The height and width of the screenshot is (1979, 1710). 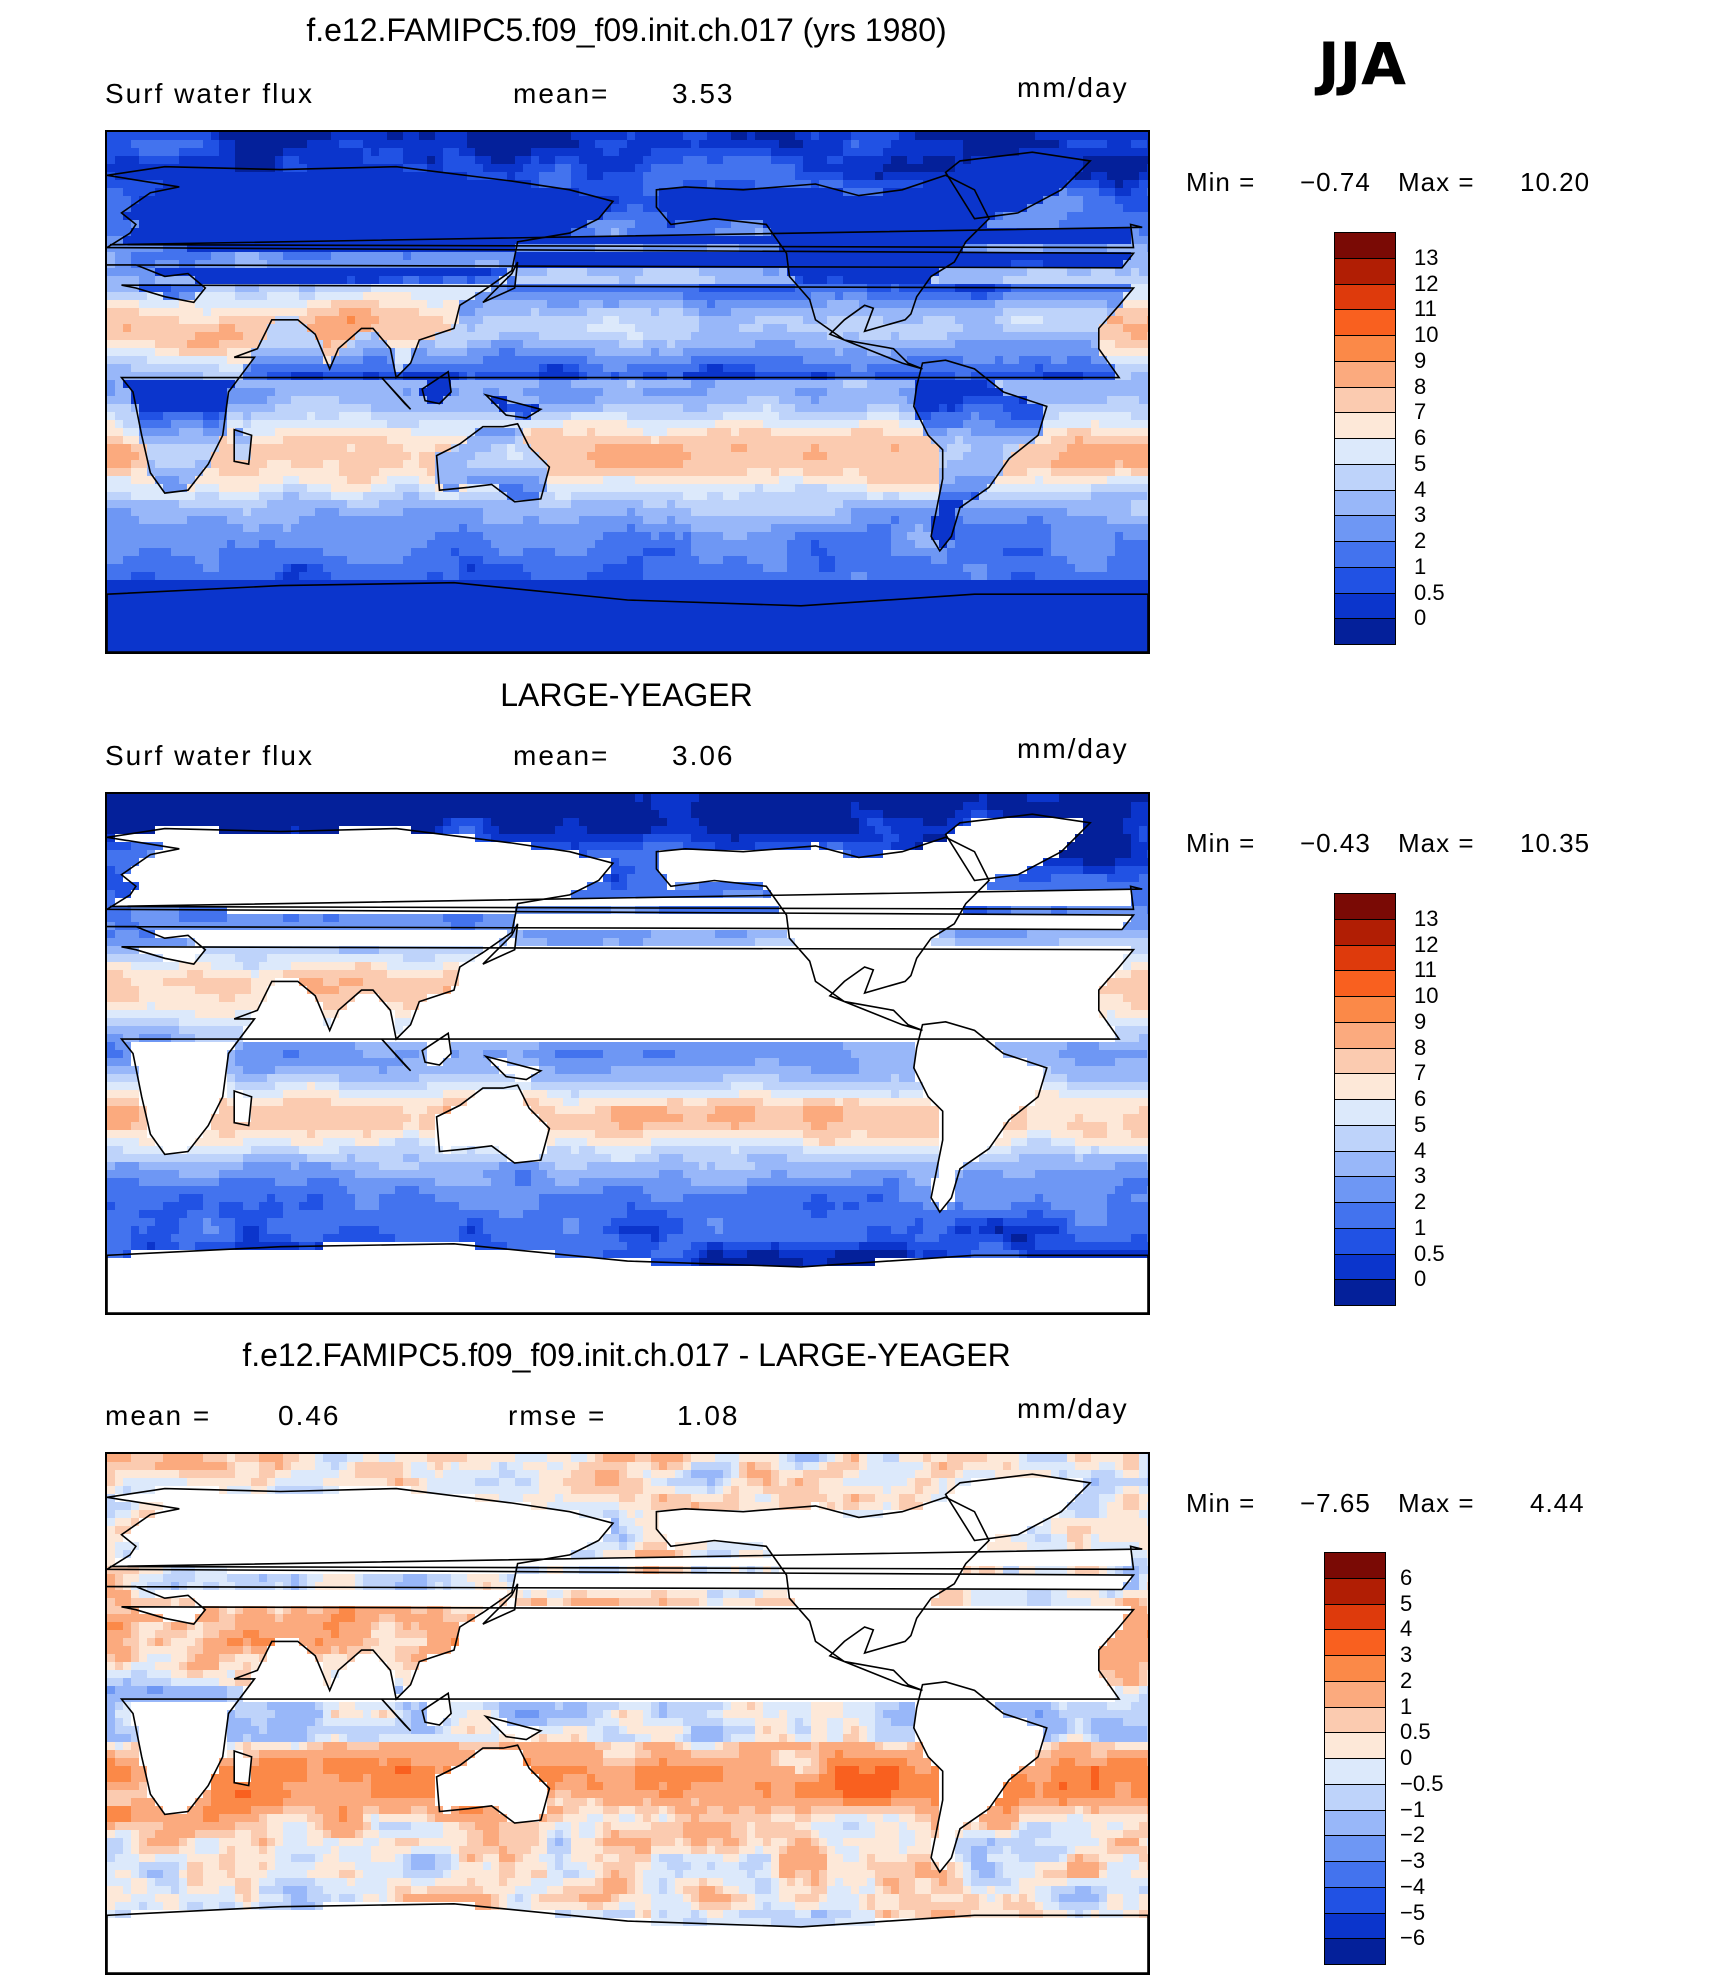 I want to click on colorbar-tick-label: −5, so click(x=1412, y=1913).